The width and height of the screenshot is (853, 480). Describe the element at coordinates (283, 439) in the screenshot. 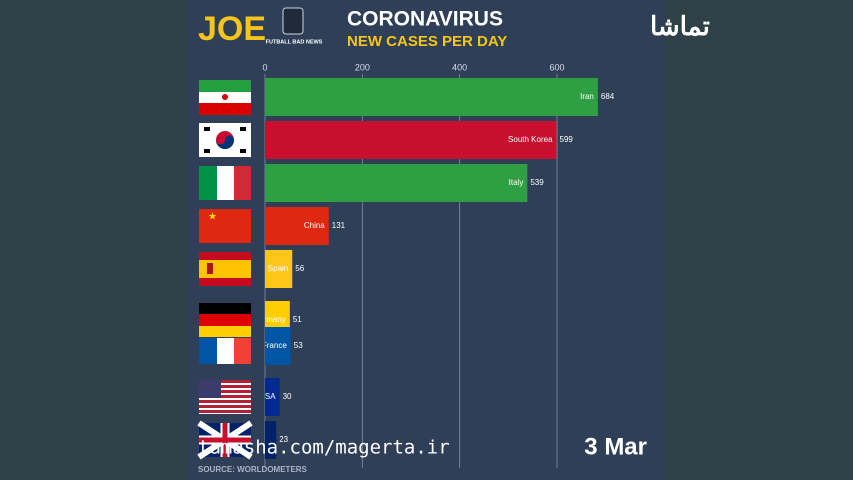

I see `value-label: 23` at that location.